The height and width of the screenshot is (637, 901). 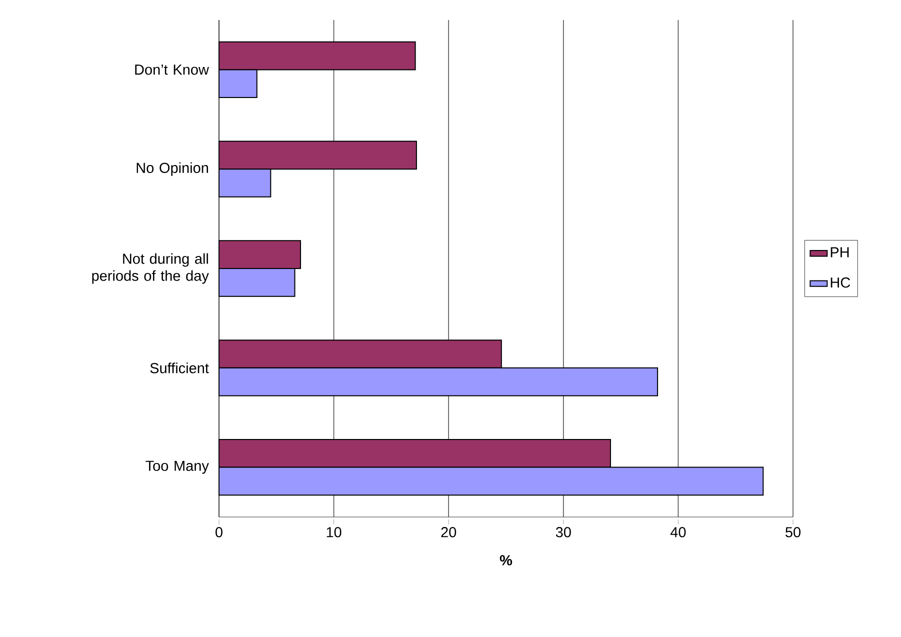 I want to click on x-tick-label: 50, so click(x=793, y=532).